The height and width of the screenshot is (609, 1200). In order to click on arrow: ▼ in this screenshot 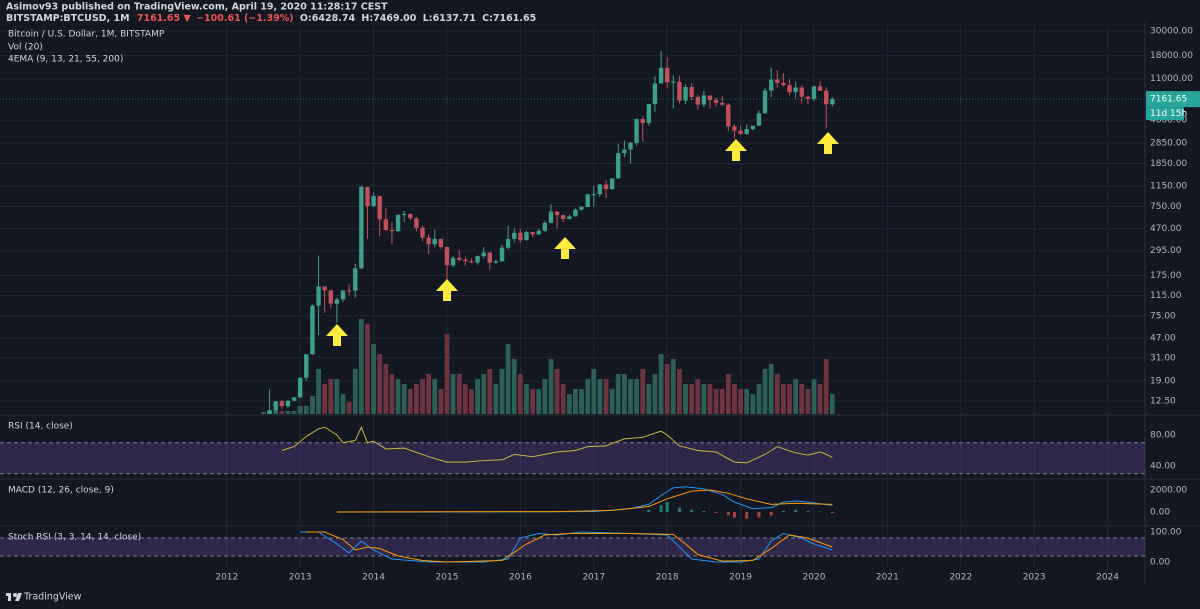, I will do `click(187, 18)`.